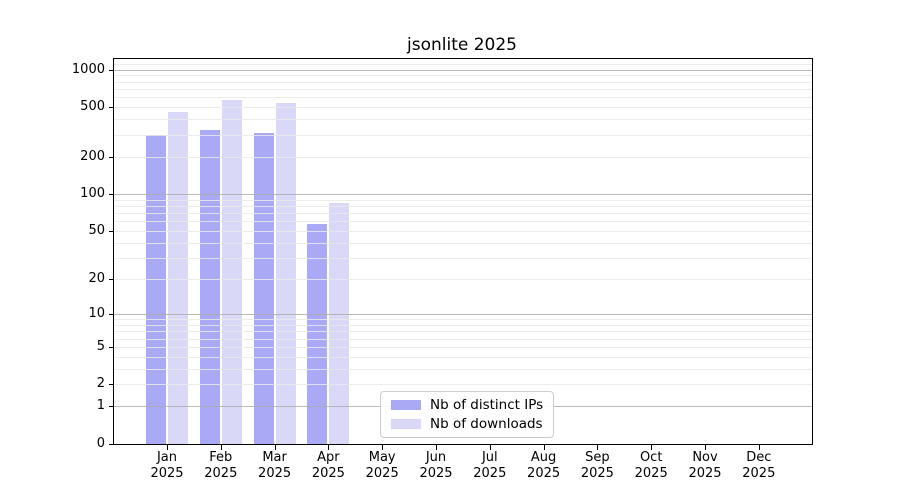 This screenshot has height=500, width=900. Describe the element at coordinates (178, 277) in the screenshot. I see `bar-downloads-jan` at that location.